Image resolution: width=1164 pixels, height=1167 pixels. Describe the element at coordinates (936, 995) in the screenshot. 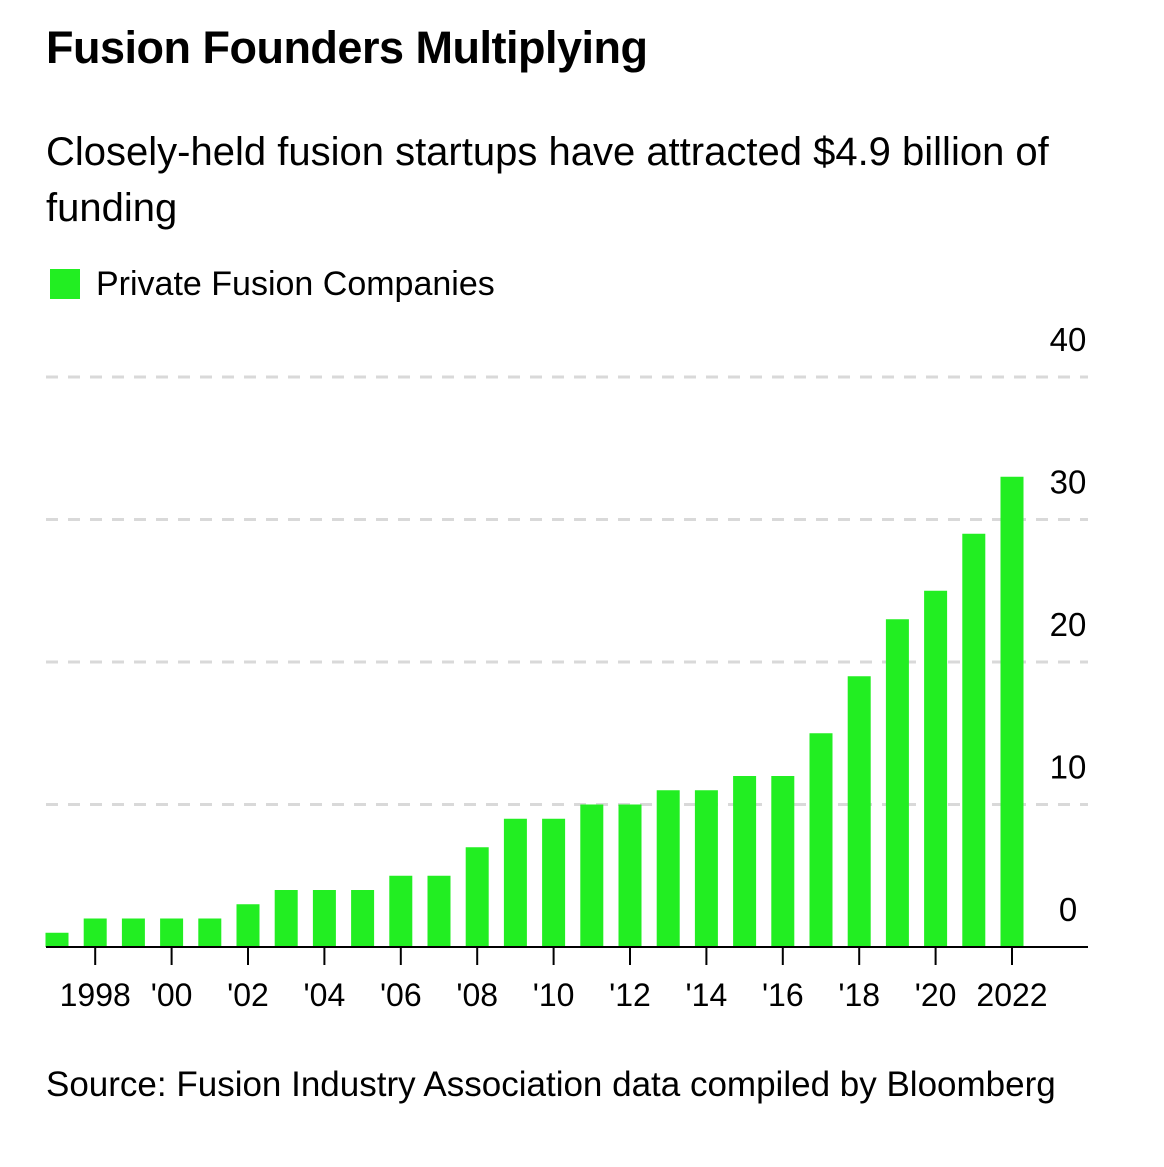

I see `x-tick-label: '20` at that location.